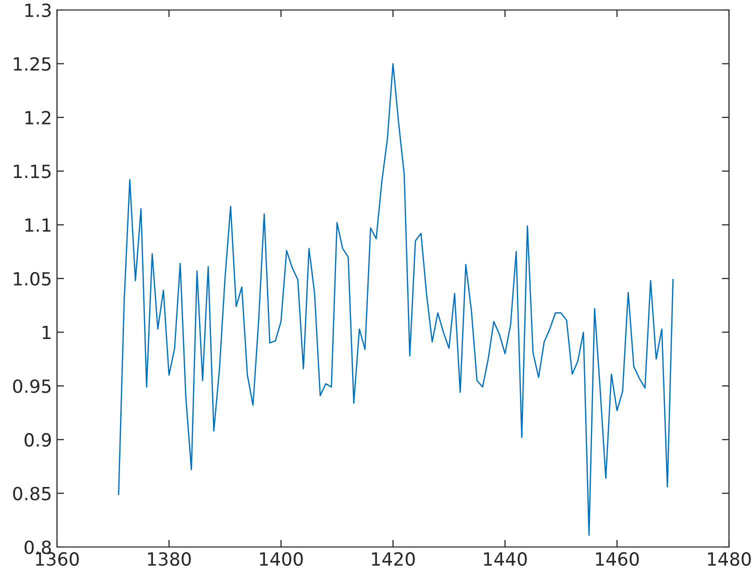 The height and width of the screenshot is (577, 753). Describe the element at coordinates (505, 559) in the screenshot. I see `x-tick-label: 1440` at that location.